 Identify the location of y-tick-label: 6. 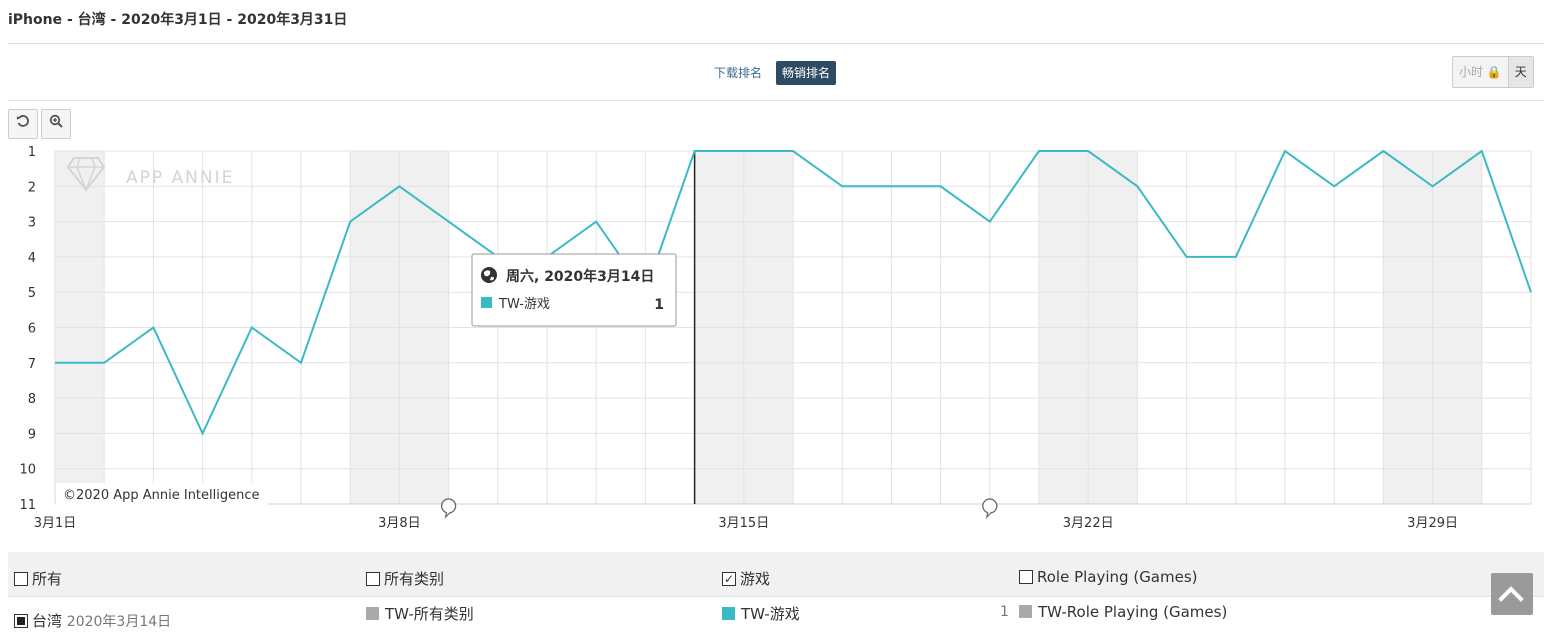
(32, 329).